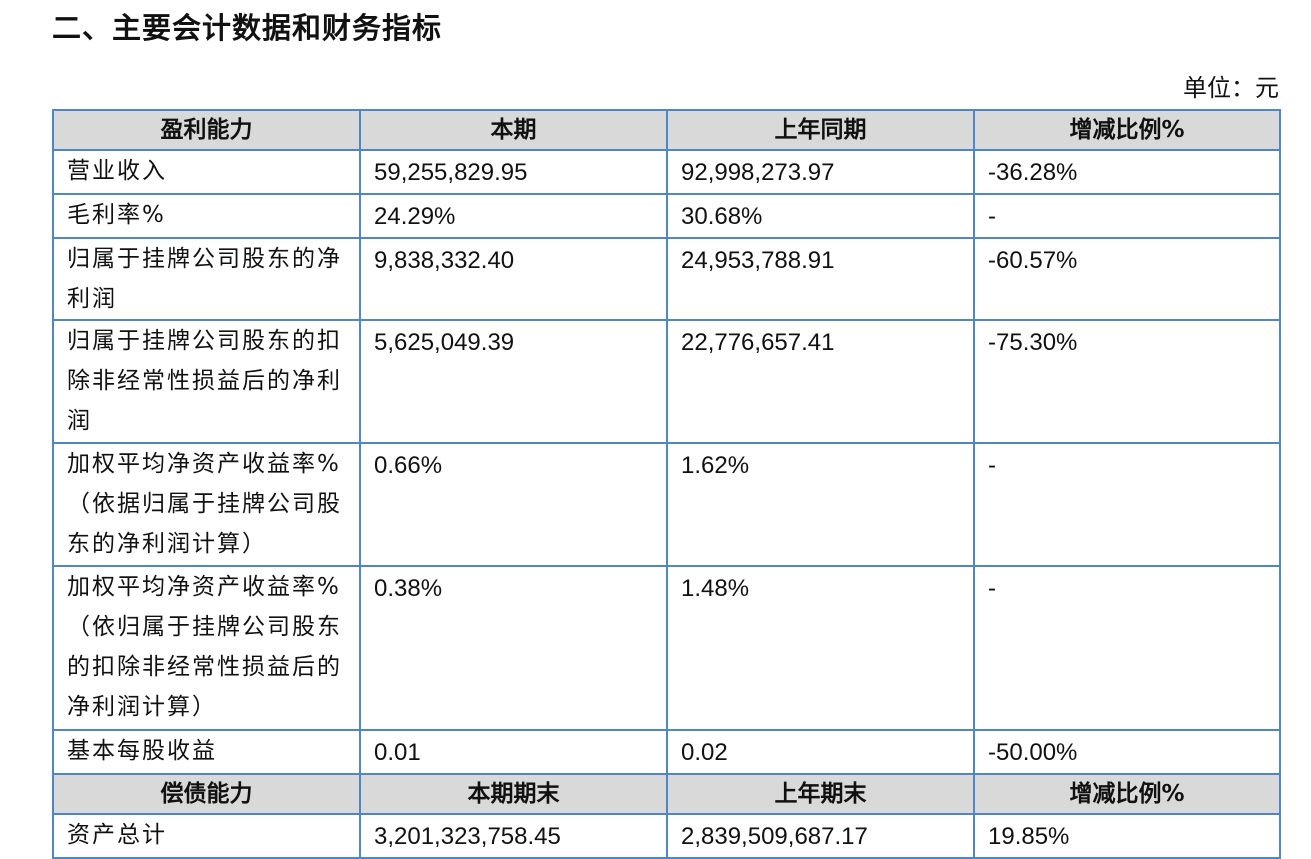 This screenshot has height=859, width=1311. I want to click on header-current-period-end: 本期期末, so click(513, 794).